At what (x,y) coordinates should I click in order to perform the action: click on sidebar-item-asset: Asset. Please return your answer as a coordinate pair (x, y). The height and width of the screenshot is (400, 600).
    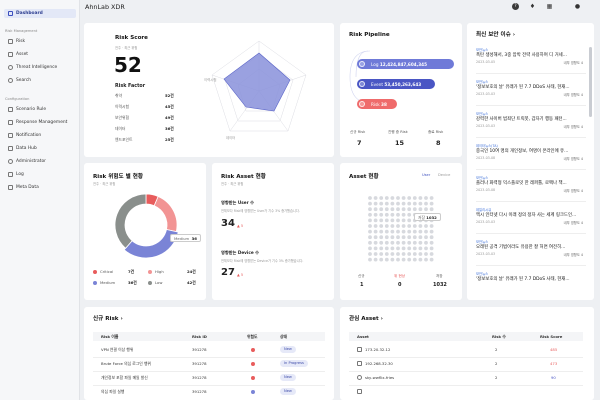
    Looking at the image, I should click on (40, 54).